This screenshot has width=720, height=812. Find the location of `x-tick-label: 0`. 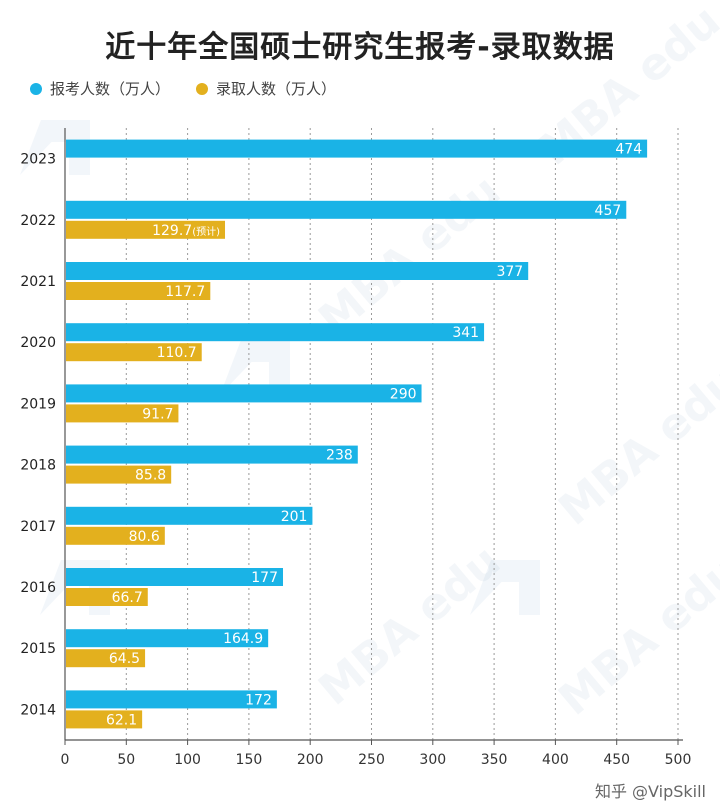

x-tick-label: 0 is located at coordinates (65, 760).